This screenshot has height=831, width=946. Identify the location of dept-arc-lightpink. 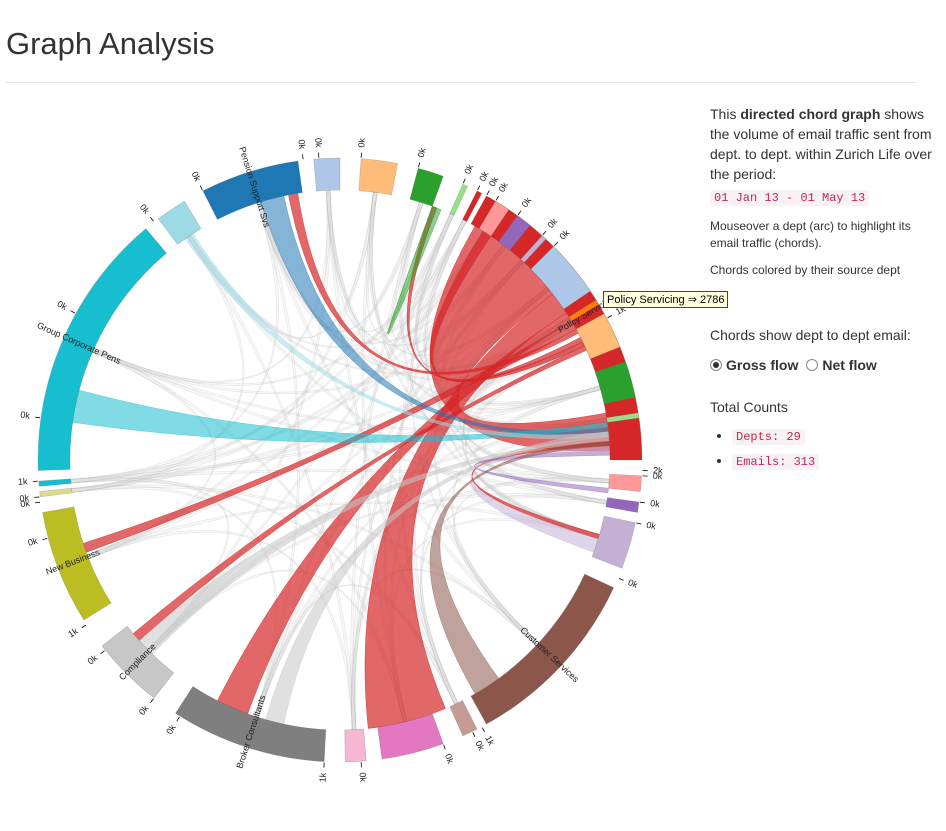
(355, 745).